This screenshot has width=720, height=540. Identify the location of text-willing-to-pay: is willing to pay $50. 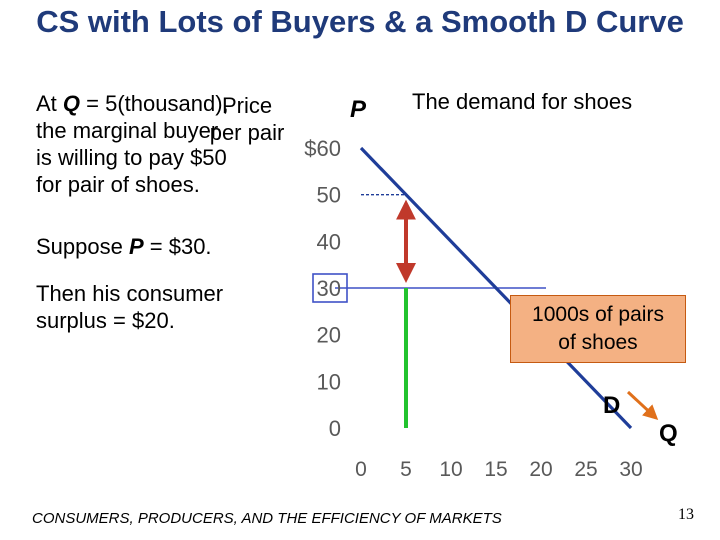
(131, 157).